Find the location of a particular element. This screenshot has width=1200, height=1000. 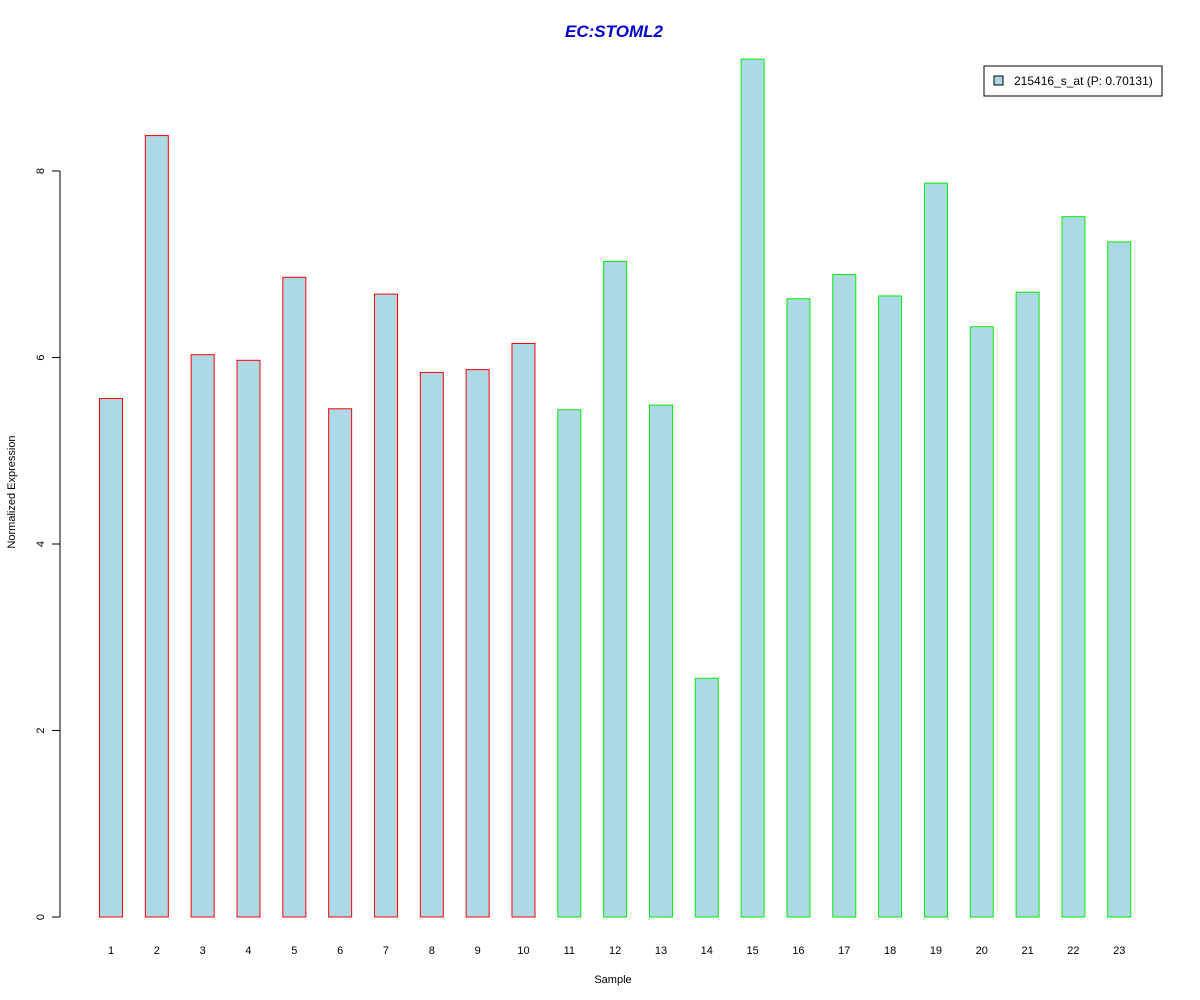

x-axis-label: Sample is located at coordinates (612, 980).